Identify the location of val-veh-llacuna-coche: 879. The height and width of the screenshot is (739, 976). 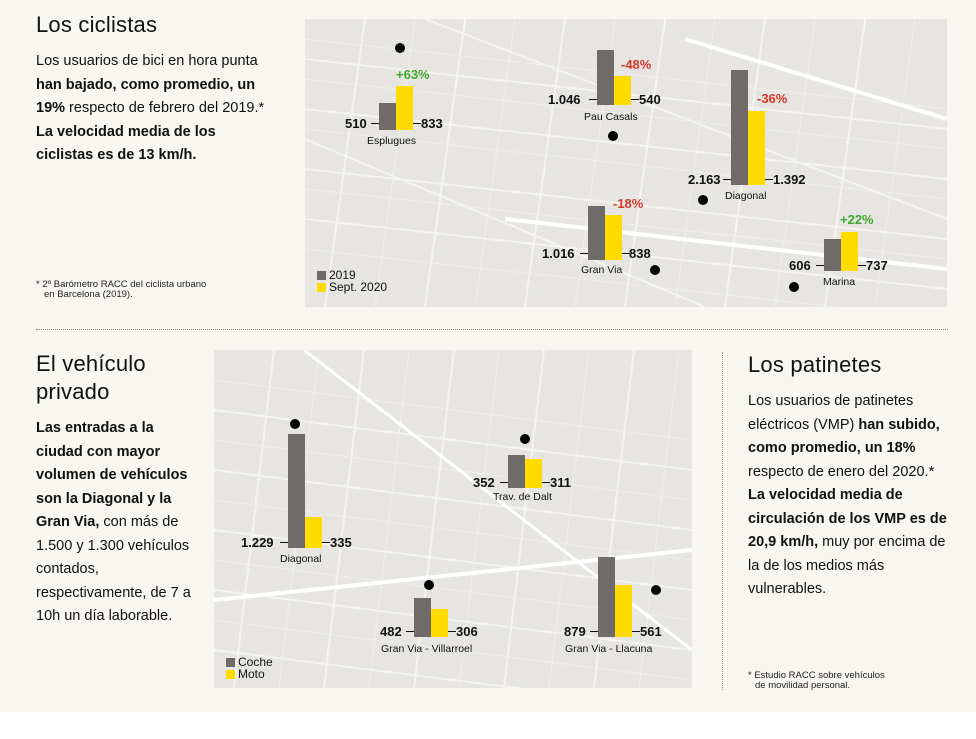
(575, 631).